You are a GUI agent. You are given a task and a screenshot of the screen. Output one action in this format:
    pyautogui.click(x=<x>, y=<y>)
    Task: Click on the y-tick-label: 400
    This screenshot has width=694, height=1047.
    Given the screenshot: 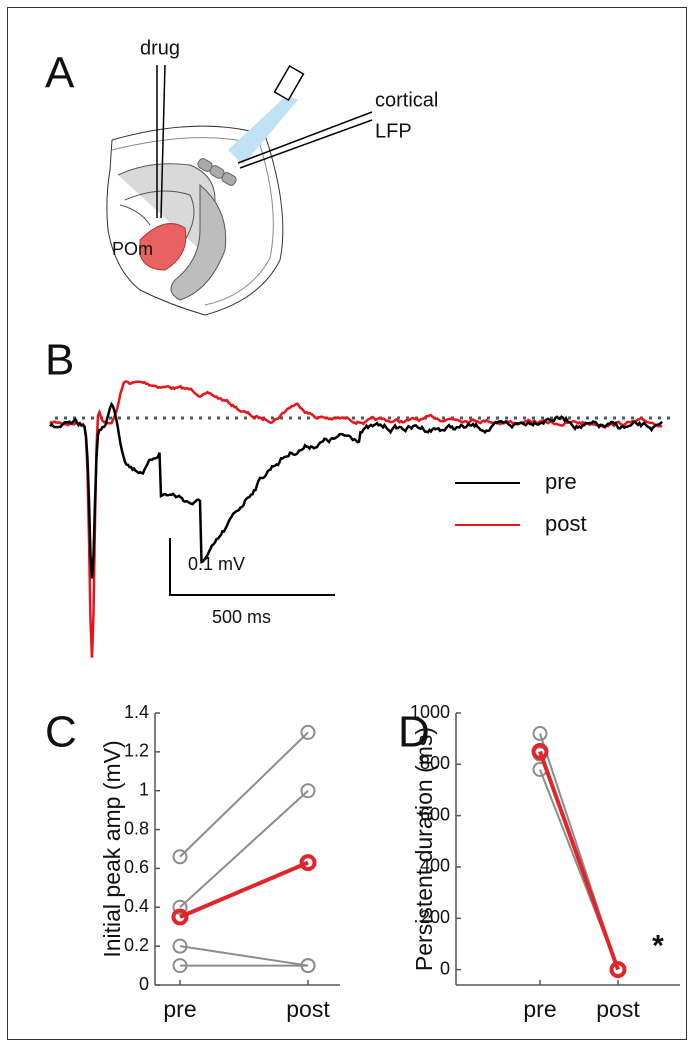 What is the action you would take?
    pyautogui.click(x=435, y=866)
    